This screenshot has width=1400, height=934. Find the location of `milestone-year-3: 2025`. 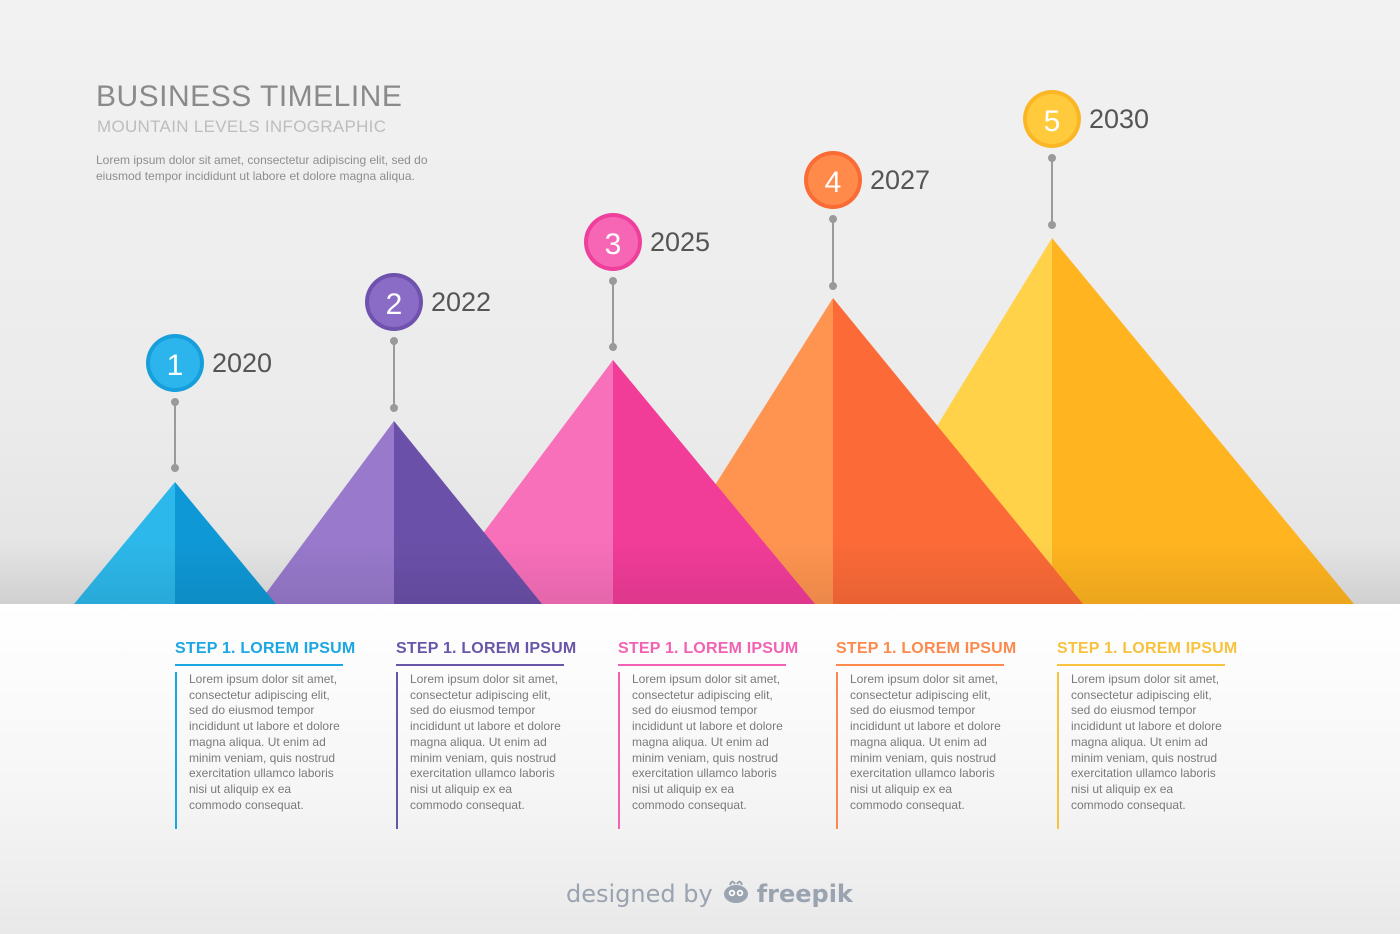

milestone-year-3: 2025 is located at coordinates (680, 242).